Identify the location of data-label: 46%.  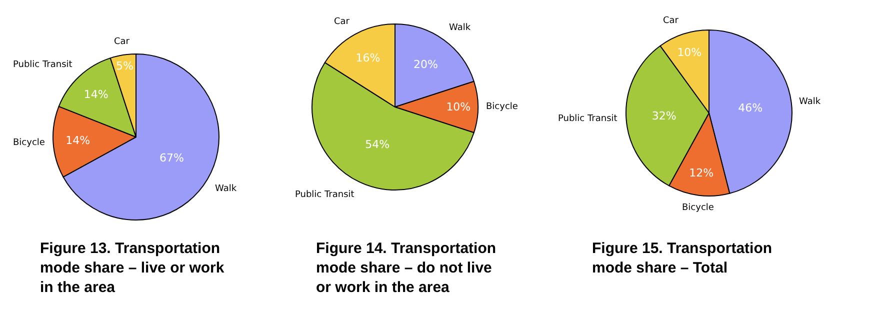
(750, 107).